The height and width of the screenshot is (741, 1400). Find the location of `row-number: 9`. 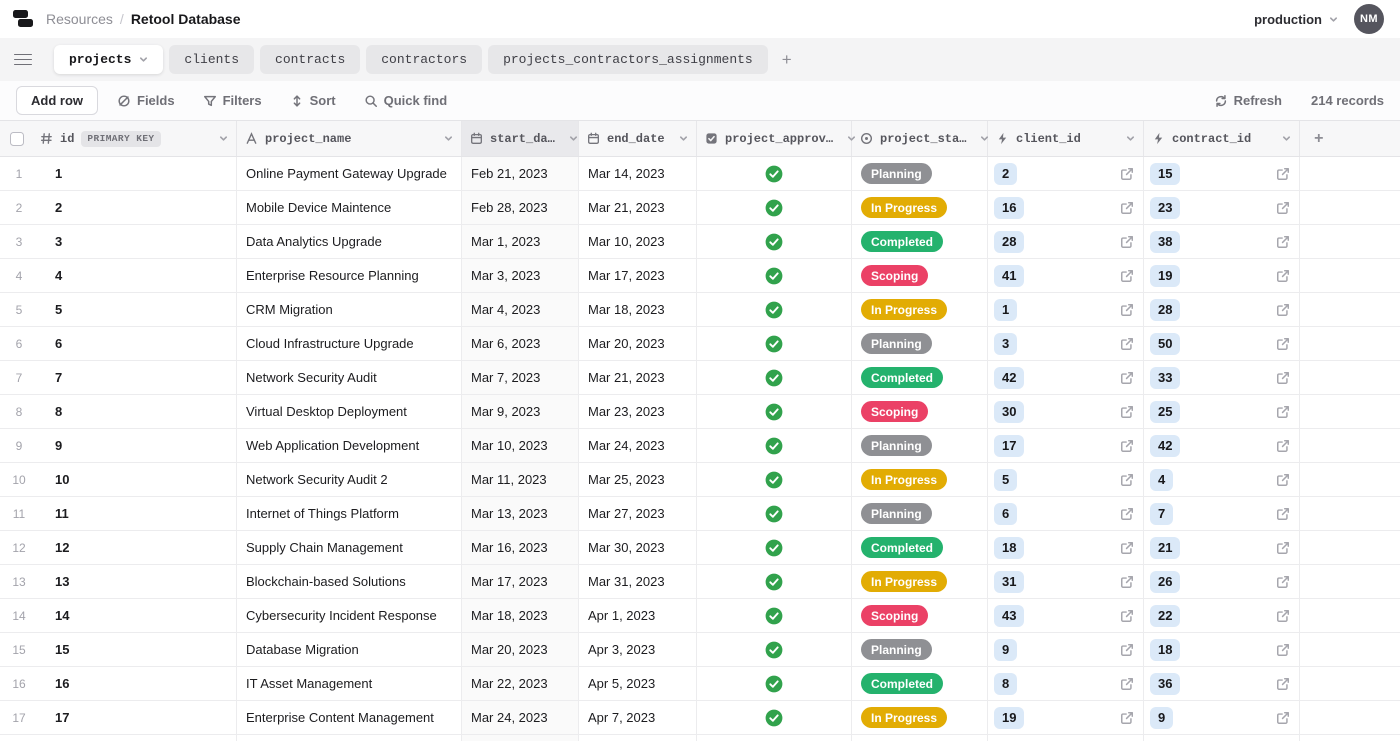

row-number: 9 is located at coordinates (19, 445).